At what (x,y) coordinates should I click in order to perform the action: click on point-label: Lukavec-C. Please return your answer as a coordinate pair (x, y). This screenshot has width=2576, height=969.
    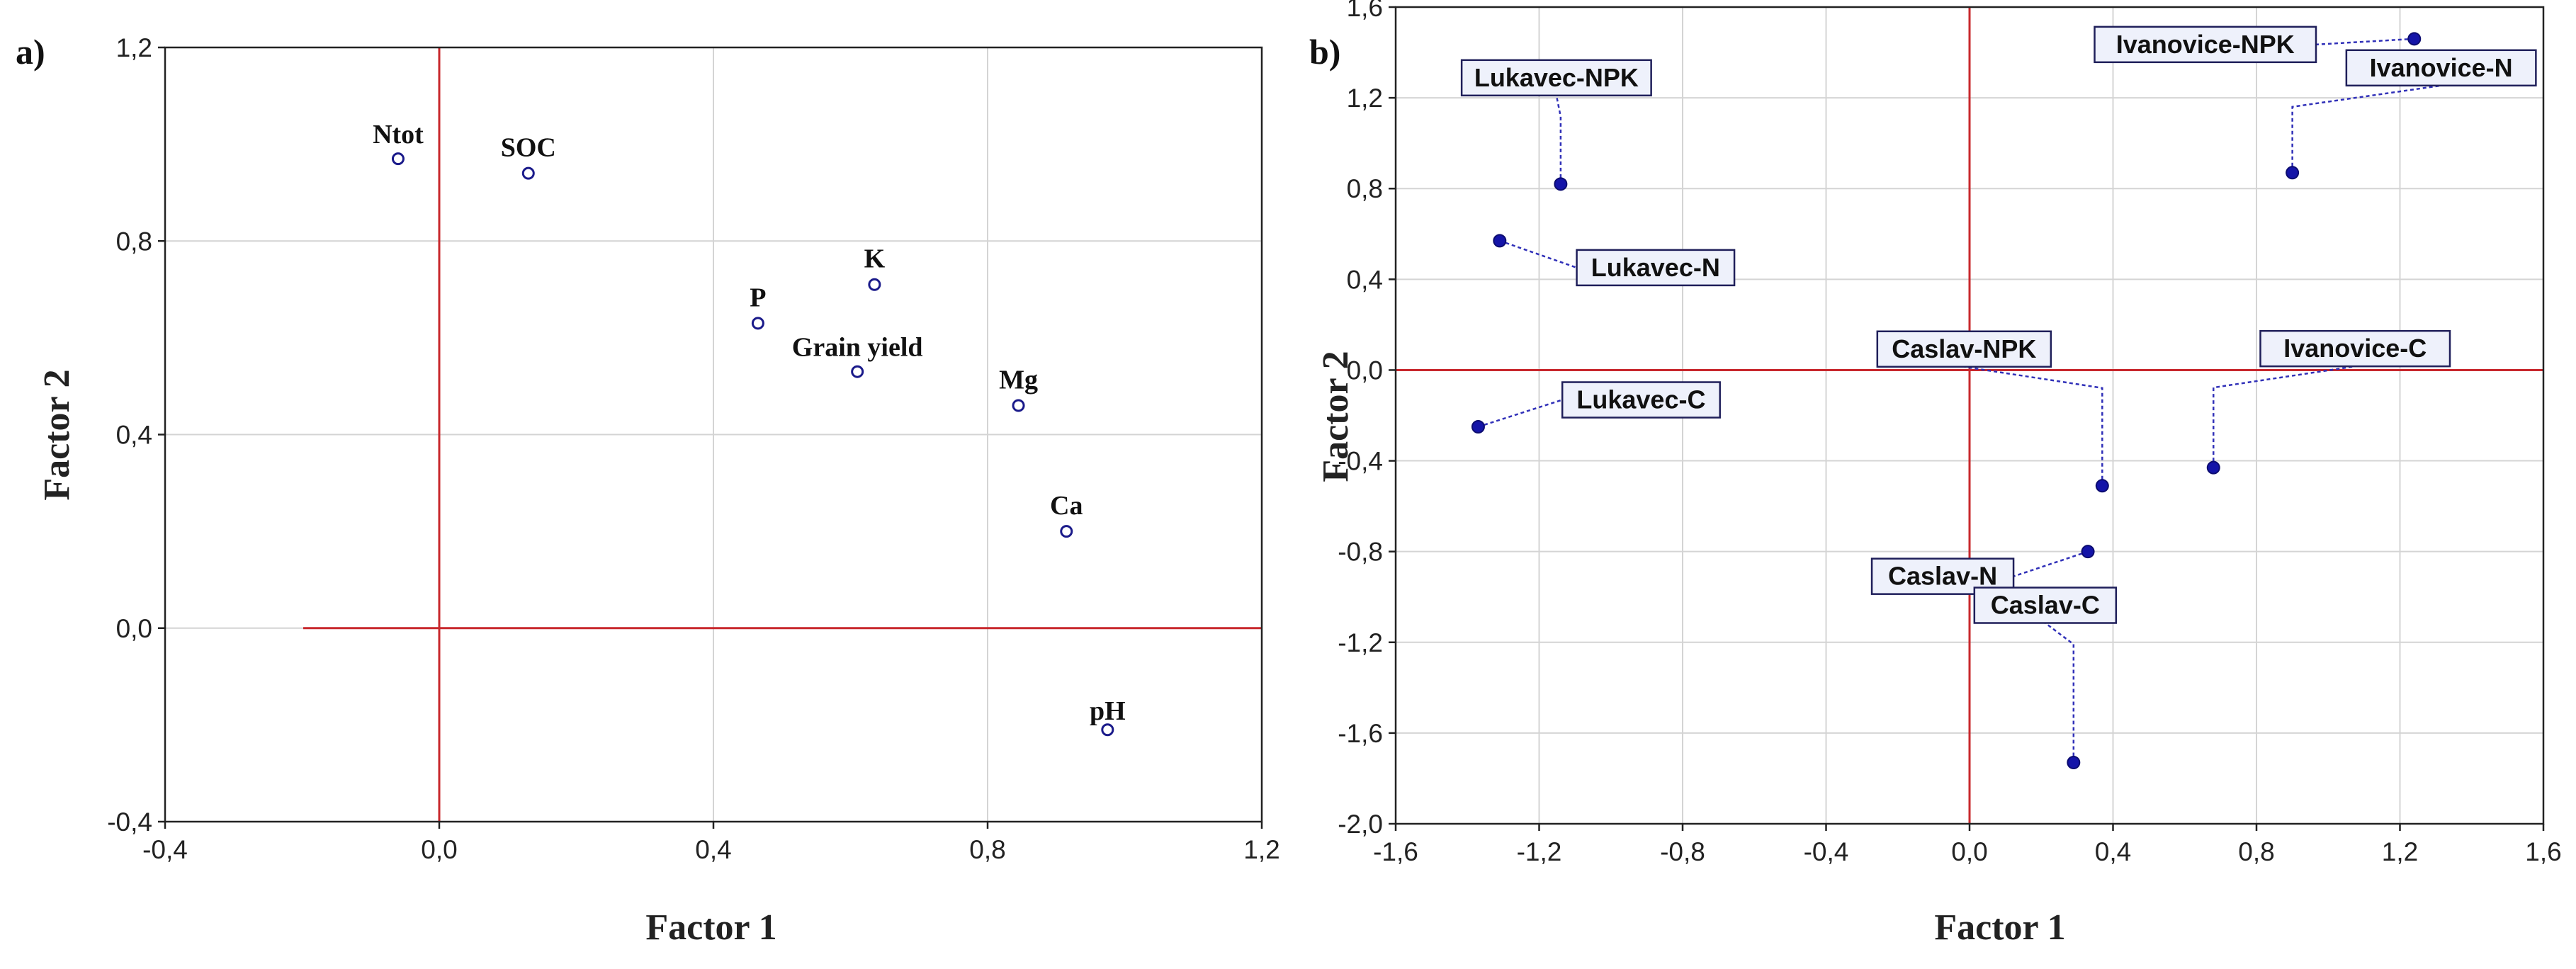
    Looking at the image, I should click on (1640, 399).